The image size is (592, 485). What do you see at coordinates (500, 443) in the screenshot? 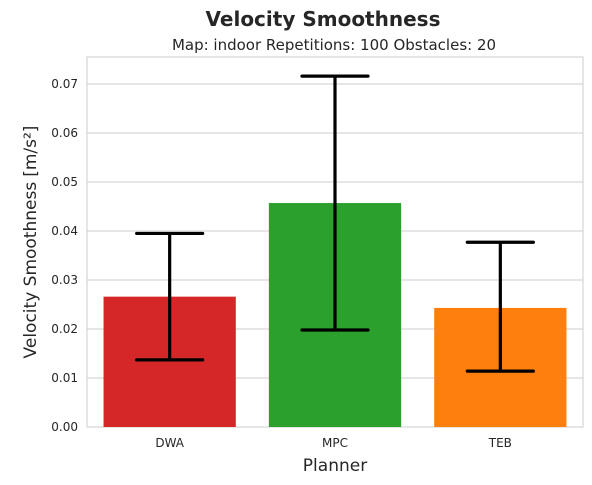
I see `x-tick-label: TEB` at bounding box center [500, 443].